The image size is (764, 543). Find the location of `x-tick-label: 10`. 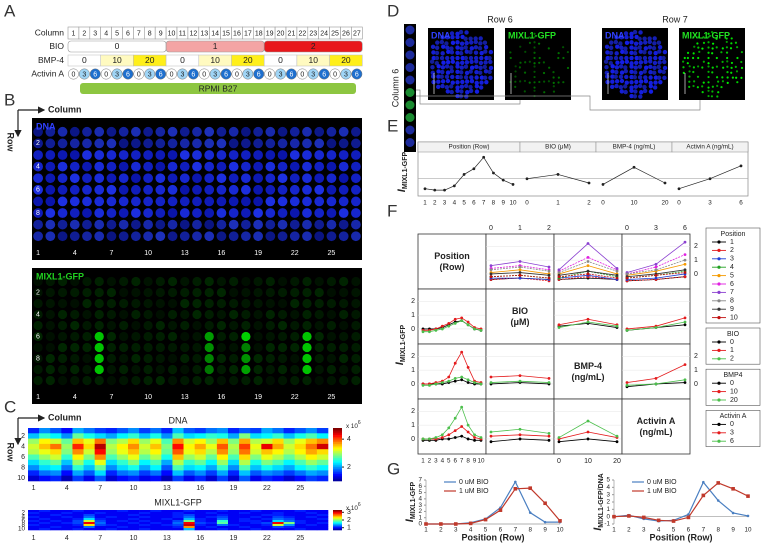

x-tick-label: 10 is located at coordinates (588, 461).